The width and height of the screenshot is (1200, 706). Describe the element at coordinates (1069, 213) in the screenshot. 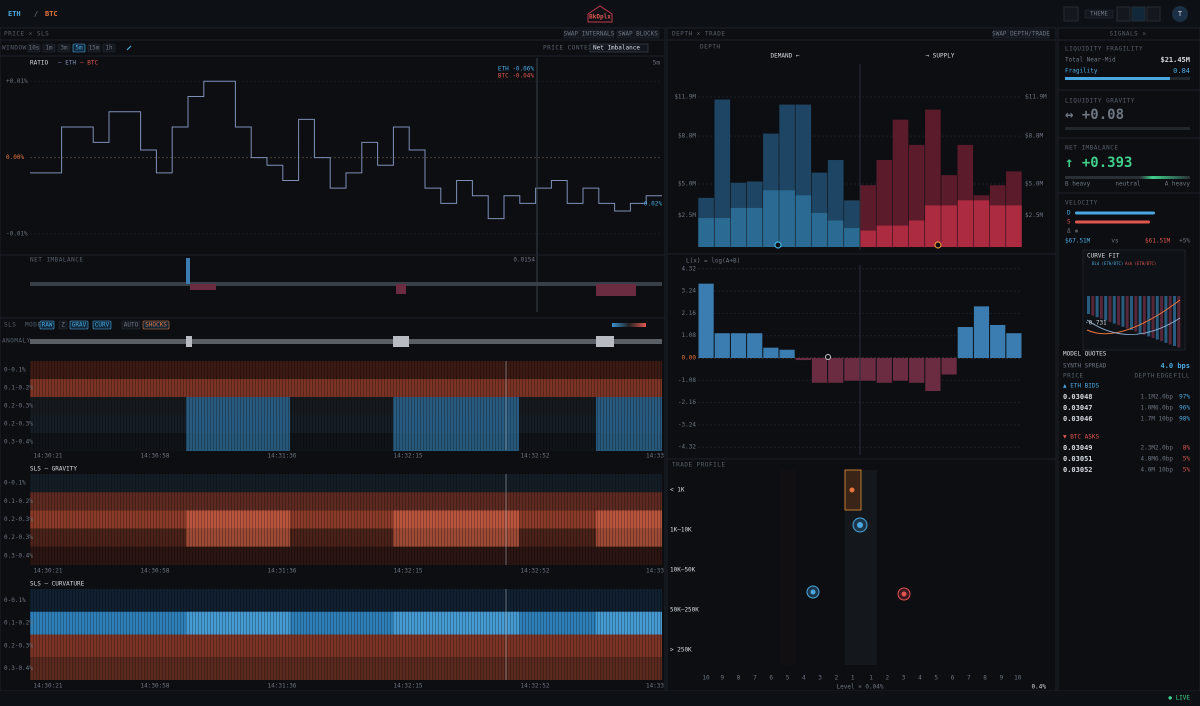

I see `velocity-label: D` at that location.